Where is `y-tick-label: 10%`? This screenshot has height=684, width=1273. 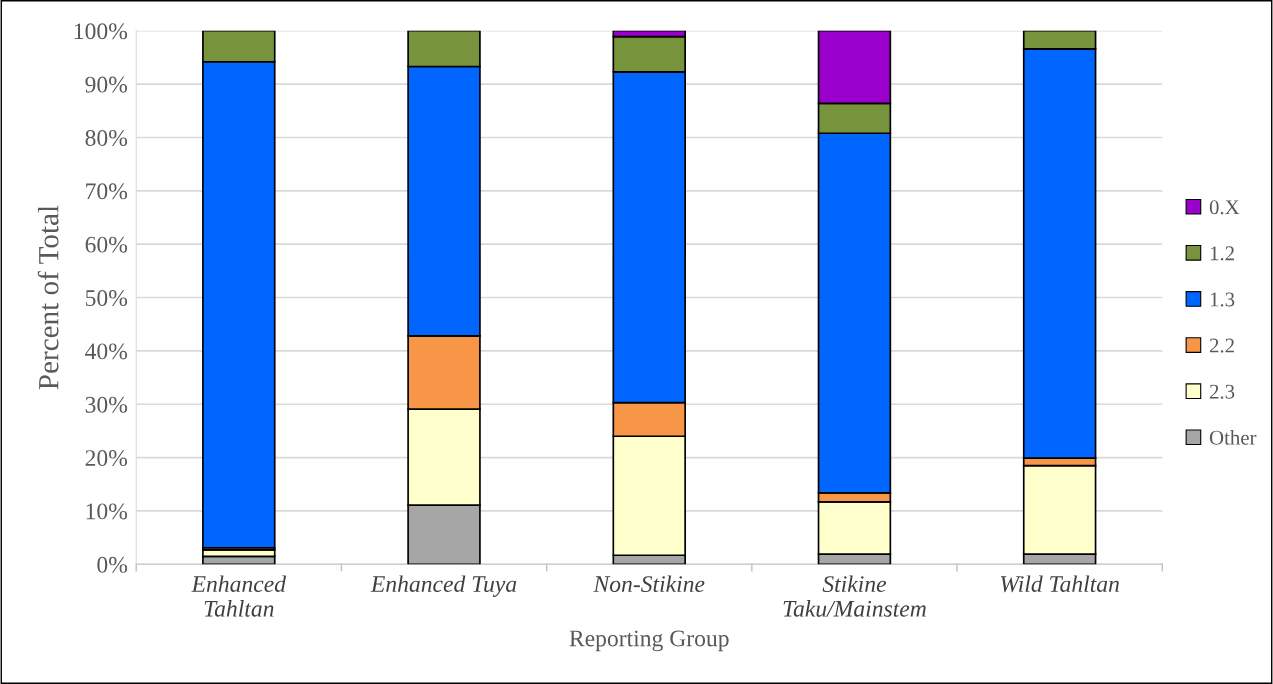 y-tick-label: 10% is located at coordinates (107, 511).